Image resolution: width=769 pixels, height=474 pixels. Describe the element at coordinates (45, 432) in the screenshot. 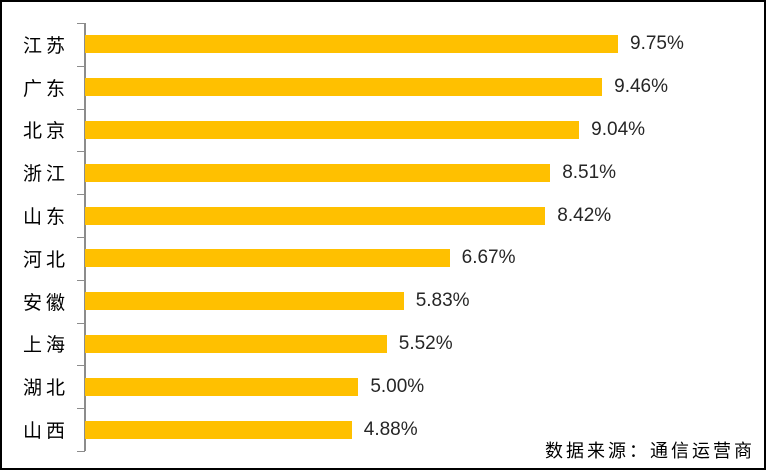

I see `category-label: 山西` at that location.